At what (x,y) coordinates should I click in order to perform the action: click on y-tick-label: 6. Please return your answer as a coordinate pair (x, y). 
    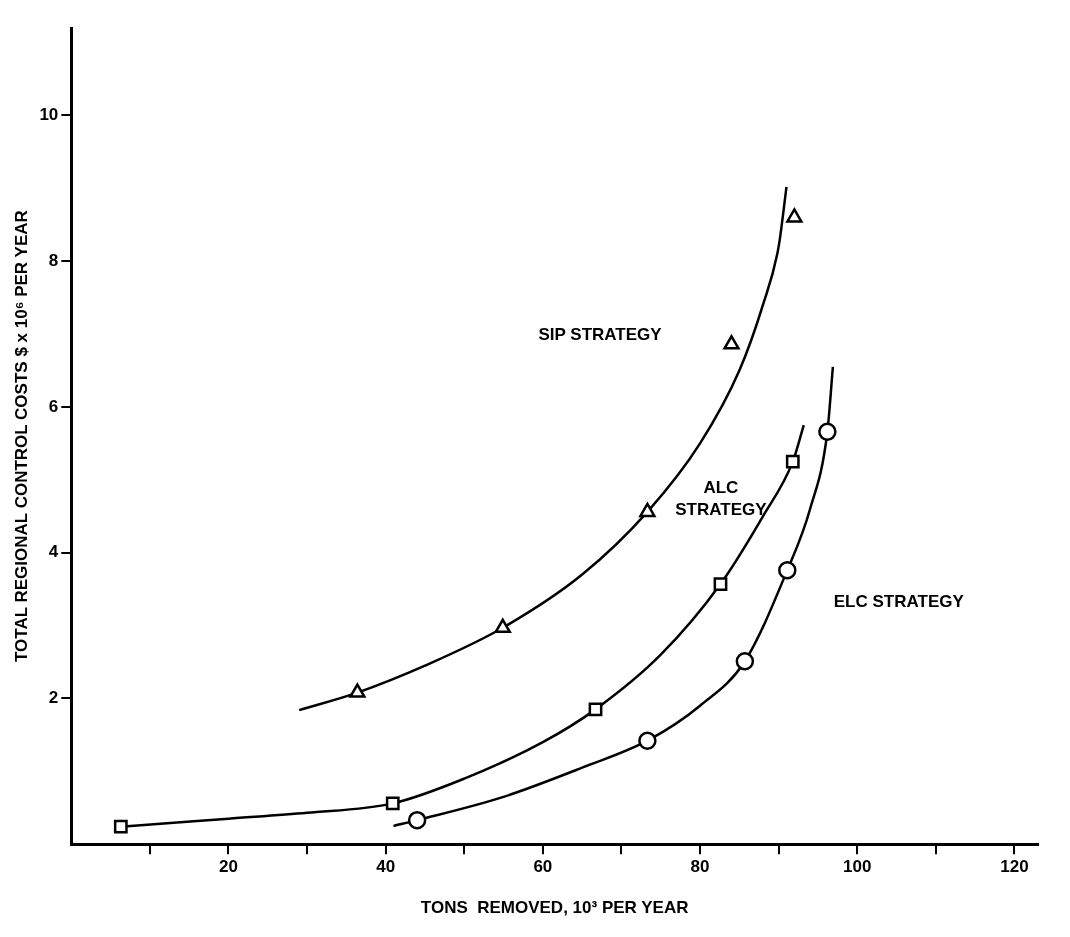
    Looking at the image, I should click on (53, 406).